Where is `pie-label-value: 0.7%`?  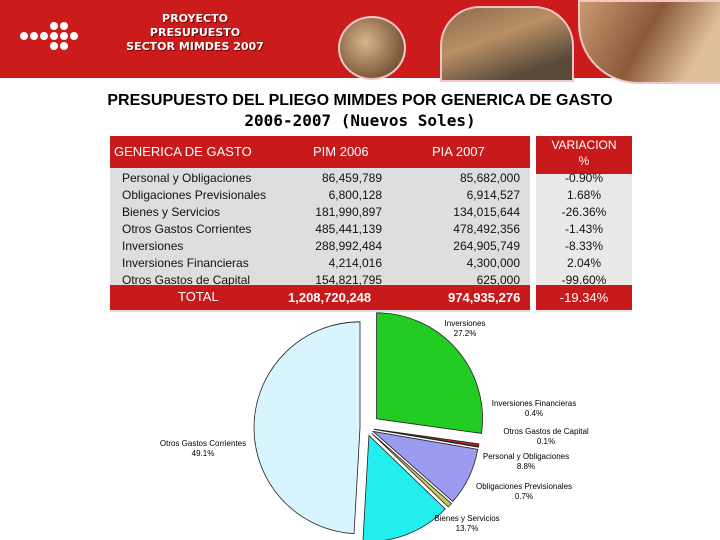
pie-label-value: 0.7% is located at coordinates (524, 496).